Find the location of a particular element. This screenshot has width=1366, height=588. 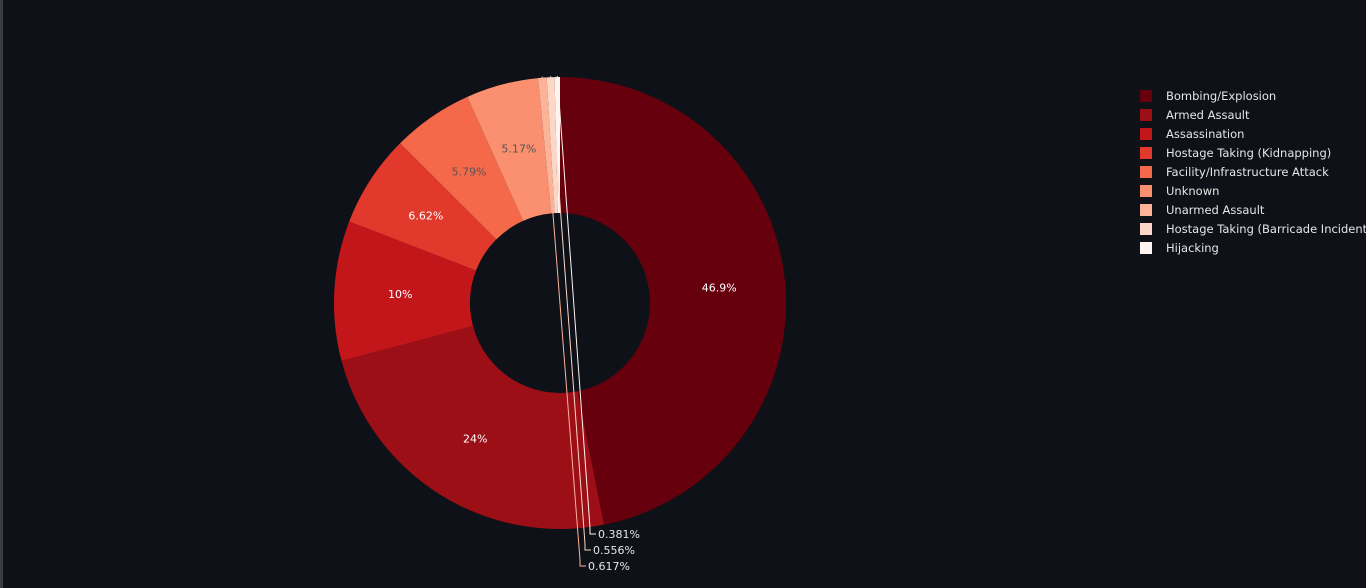

slice-label-bombing-explosion: 46.9% is located at coordinates (719, 287).